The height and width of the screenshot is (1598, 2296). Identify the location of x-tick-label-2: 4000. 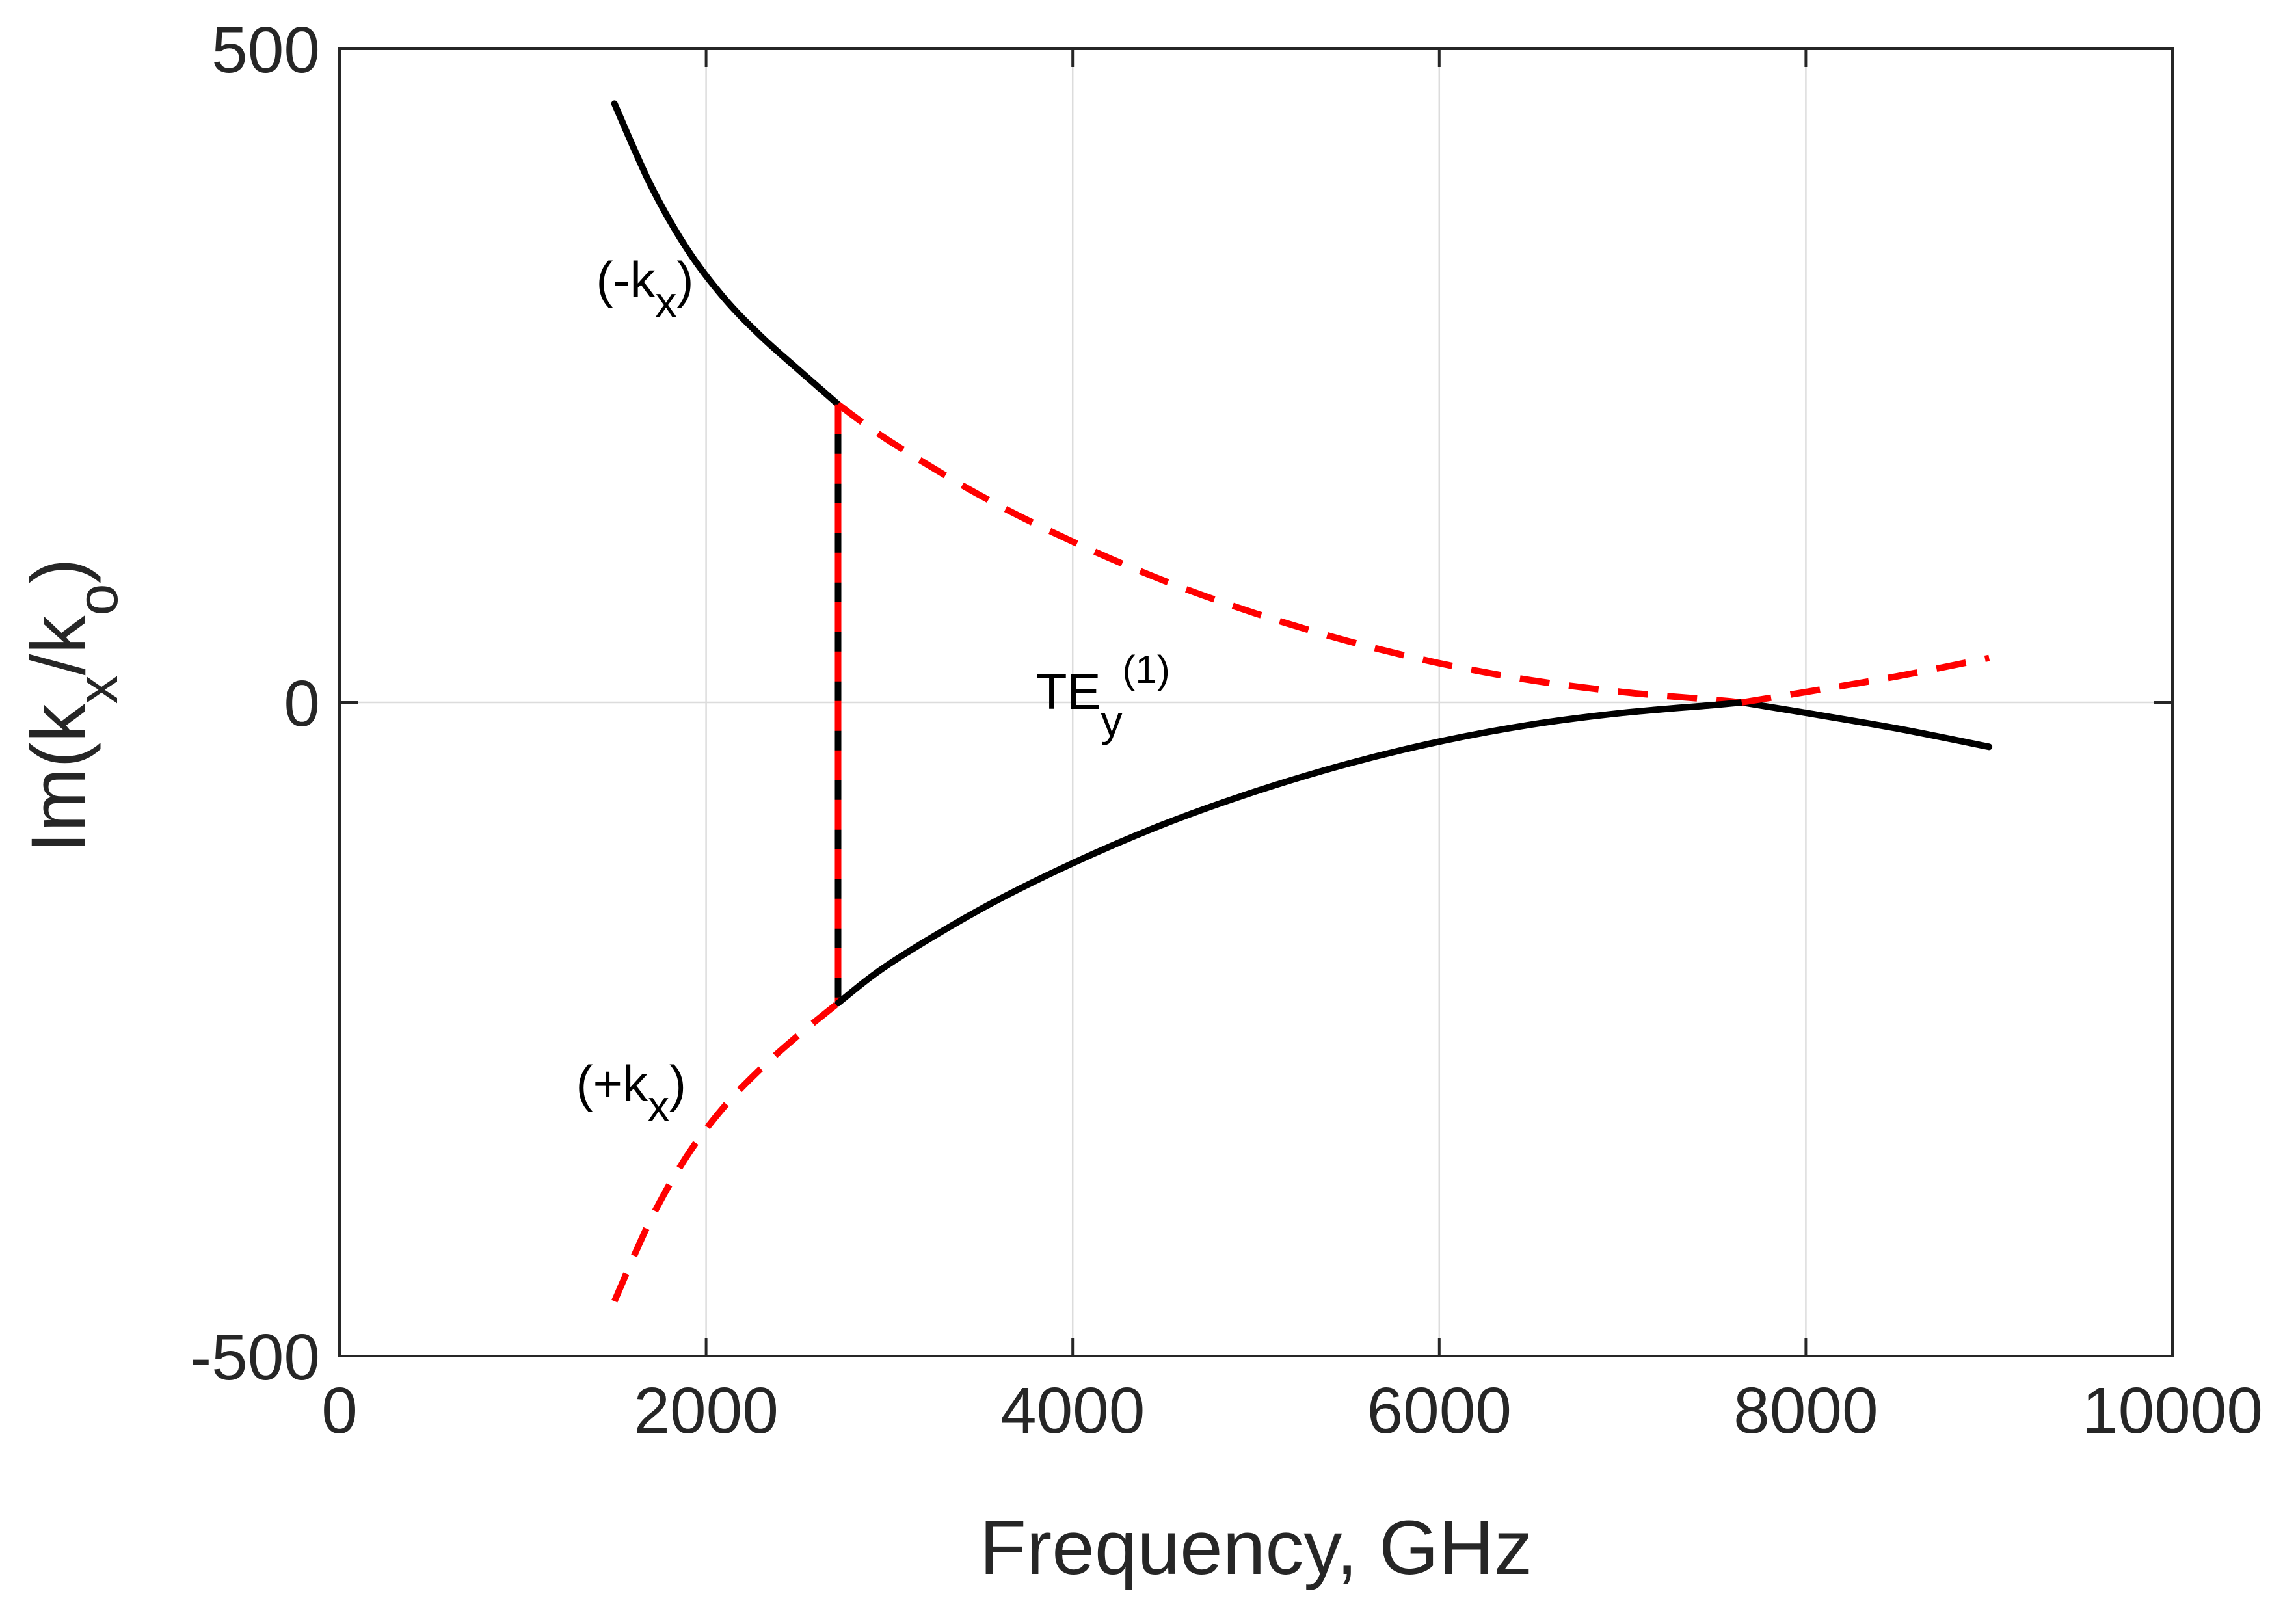
(1072, 1410).